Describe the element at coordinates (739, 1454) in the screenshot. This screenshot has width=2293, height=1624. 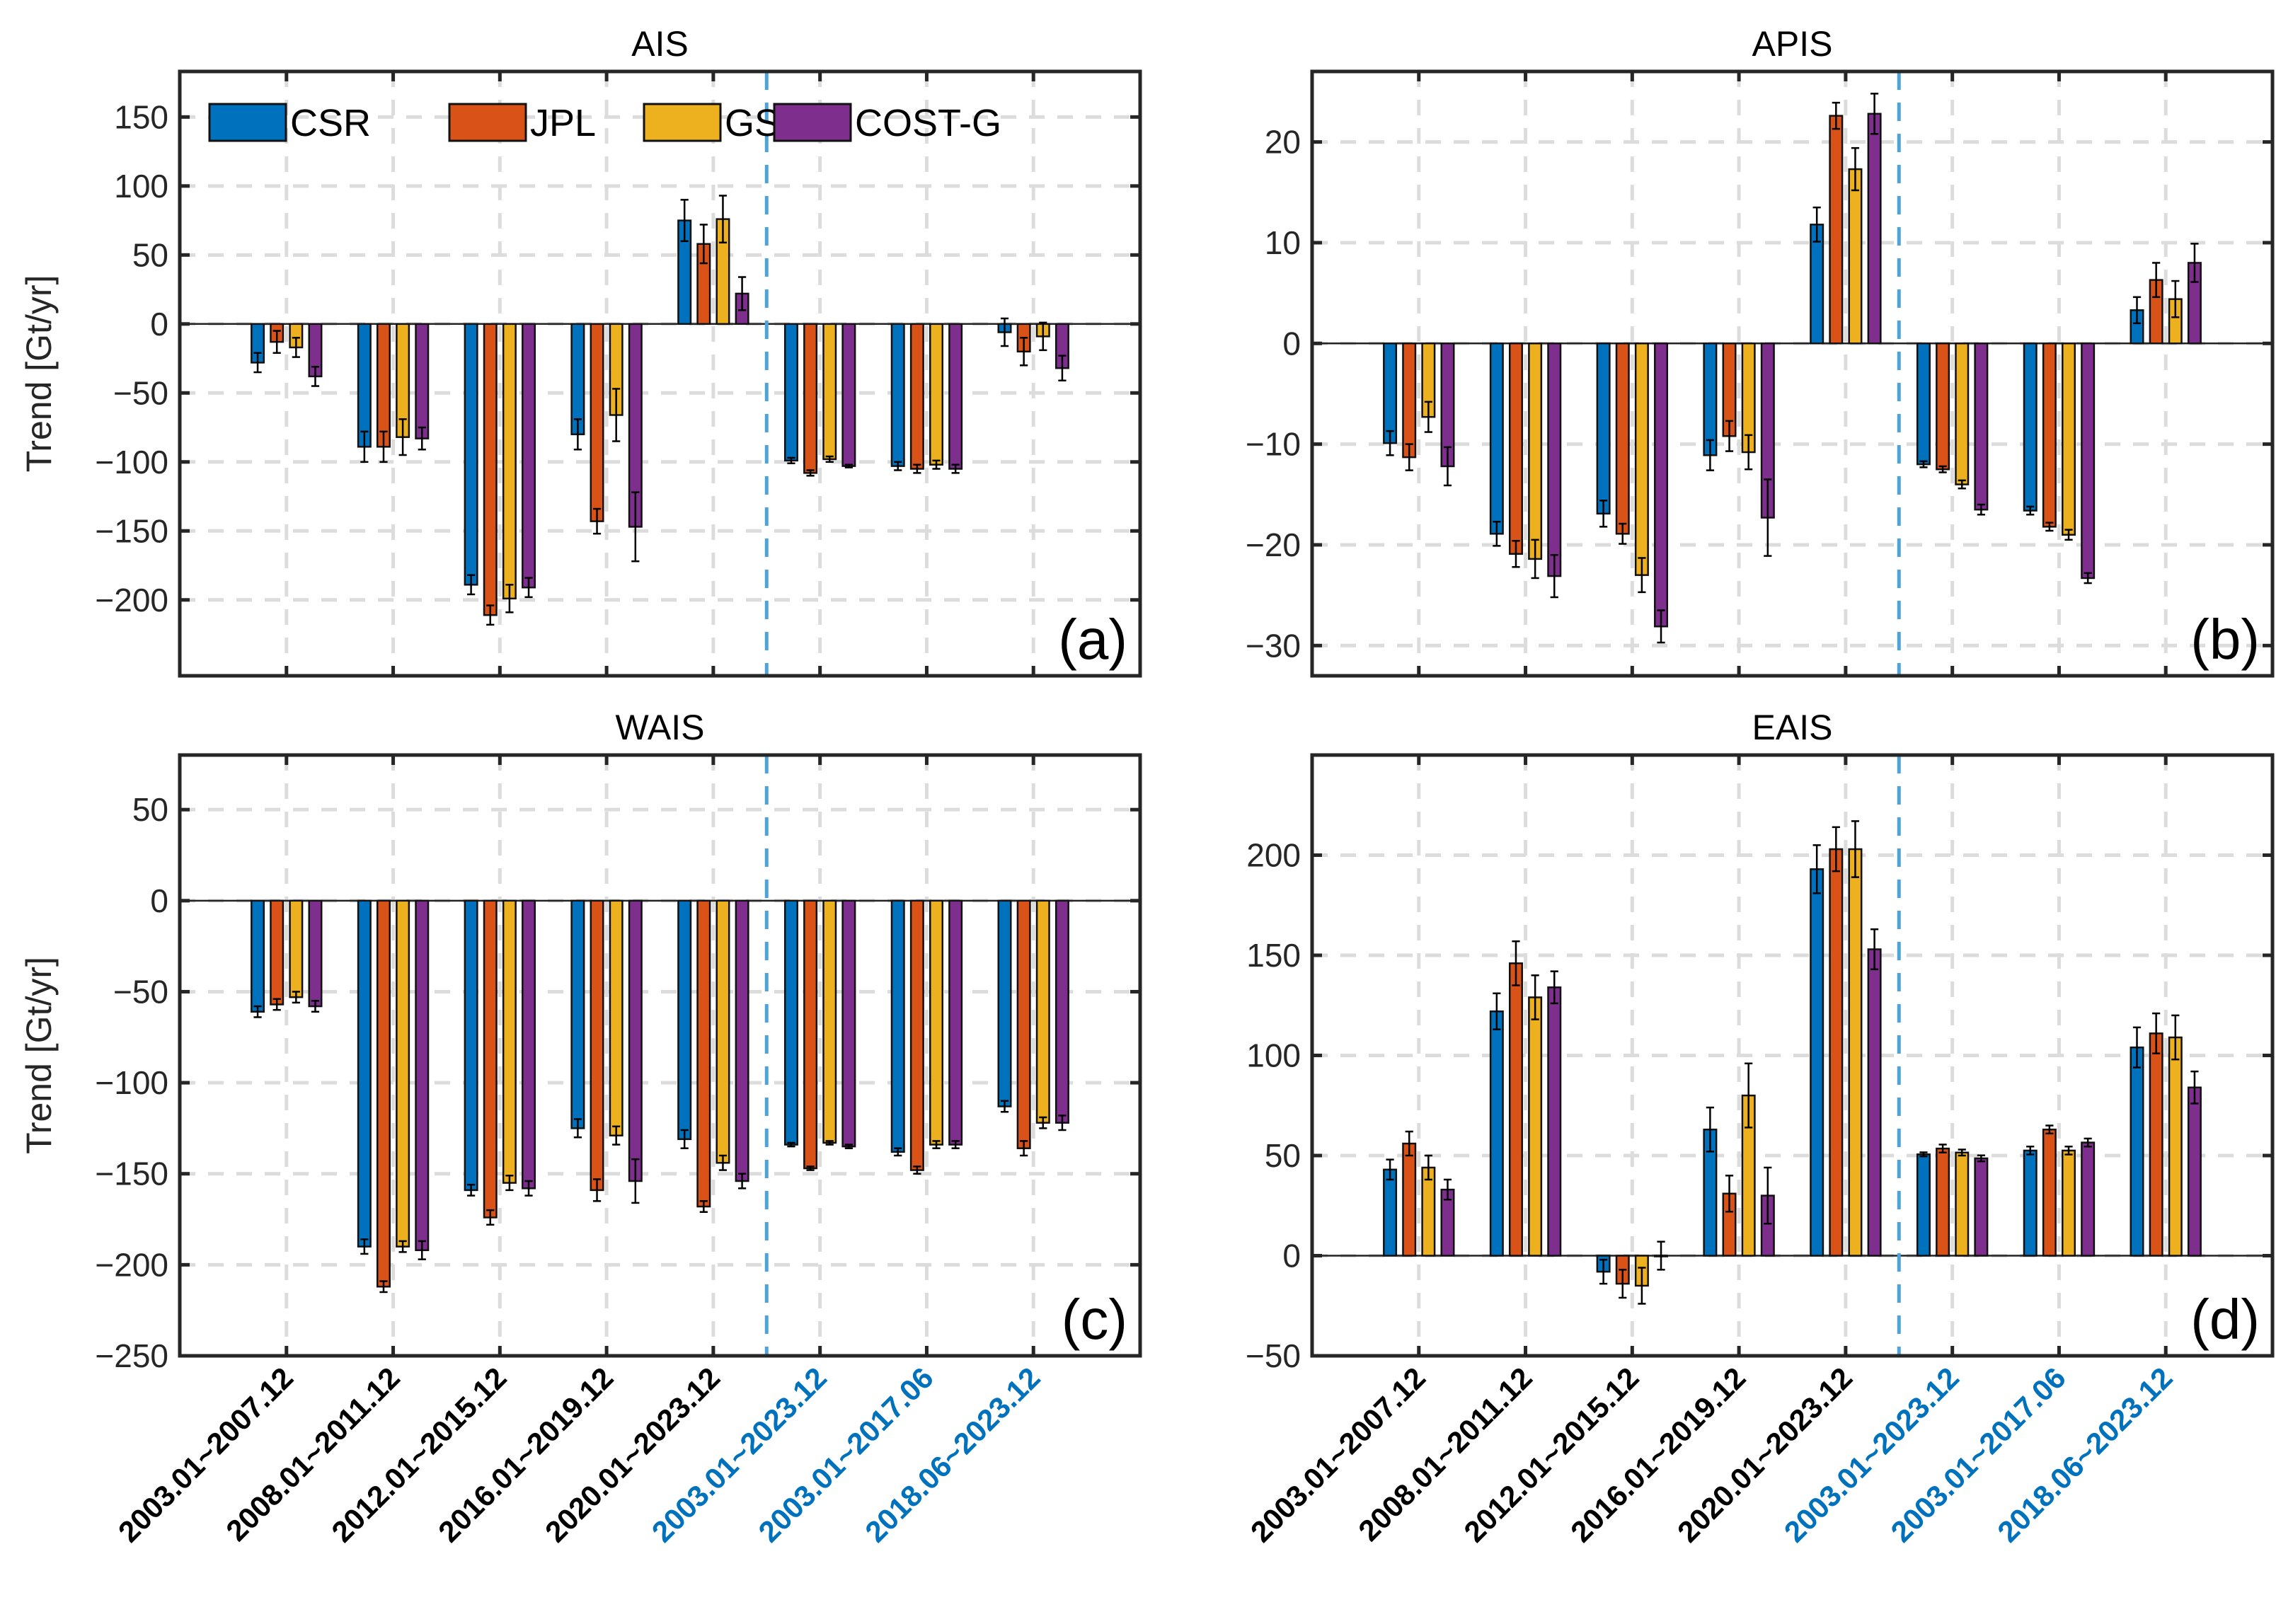
I see `x-tick-label: 2003.01~2023.12` at that location.